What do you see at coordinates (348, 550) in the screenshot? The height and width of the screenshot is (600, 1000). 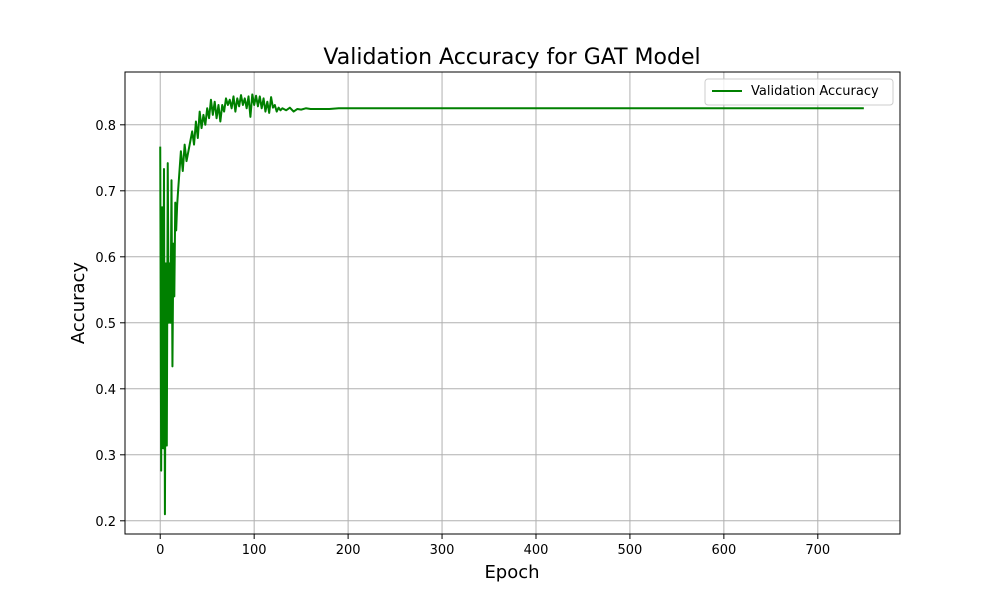 I see `x-tick-label: 200` at bounding box center [348, 550].